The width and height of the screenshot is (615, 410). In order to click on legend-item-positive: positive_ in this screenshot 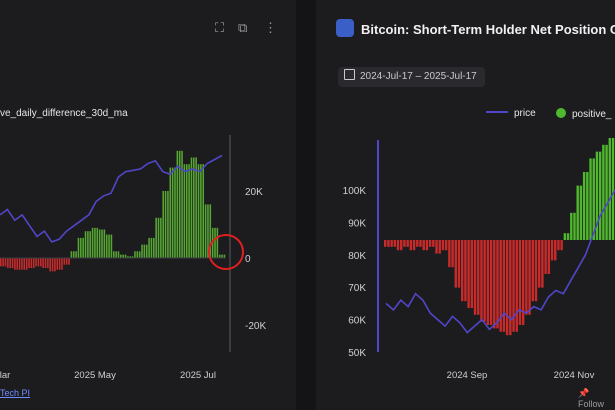, I will do `click(583, 114)`.